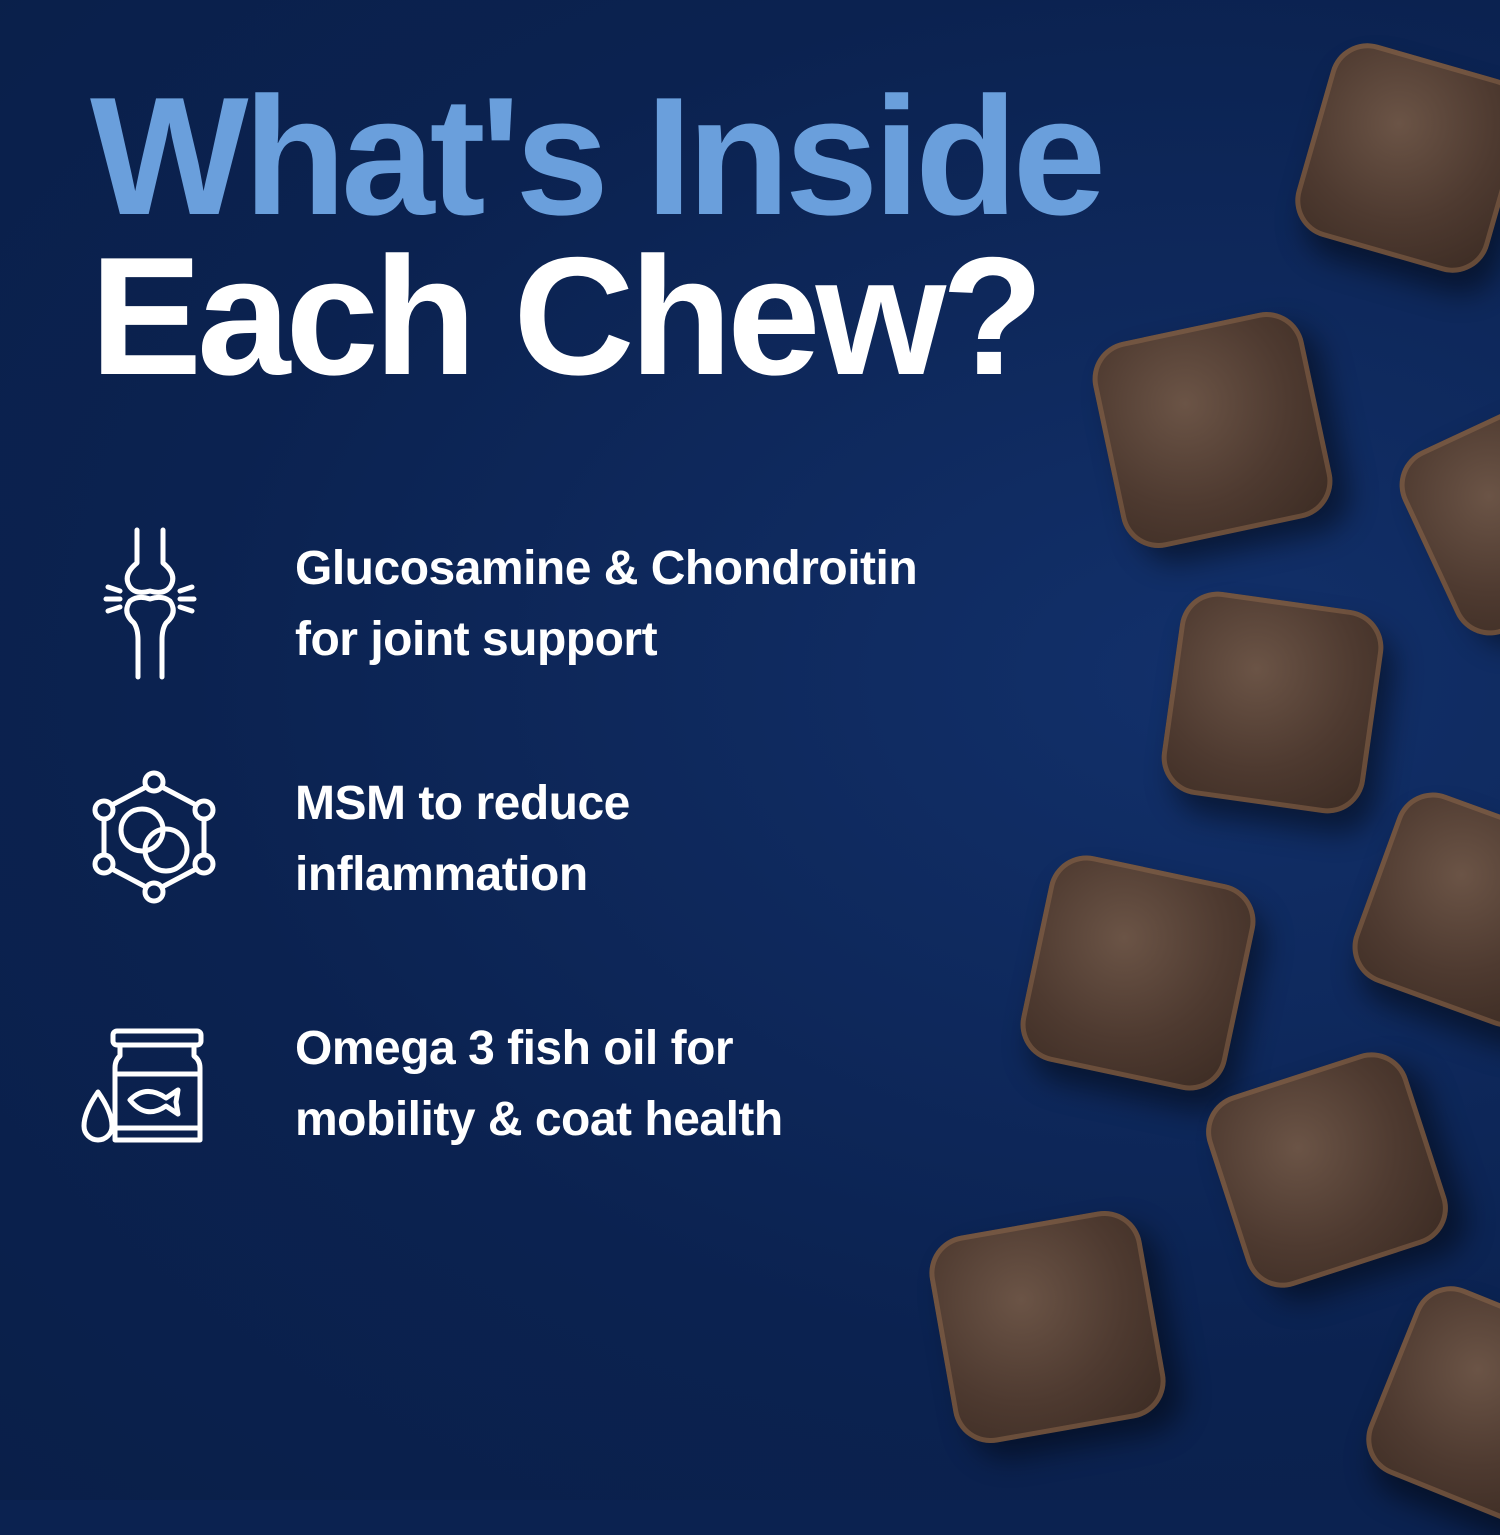 Image resolution: width=1500 pixels, height=1535 pixels. Describe the element at coordinates (598, 156) in the screenshot. I see `heading-line-1: What's Inside` at that location.